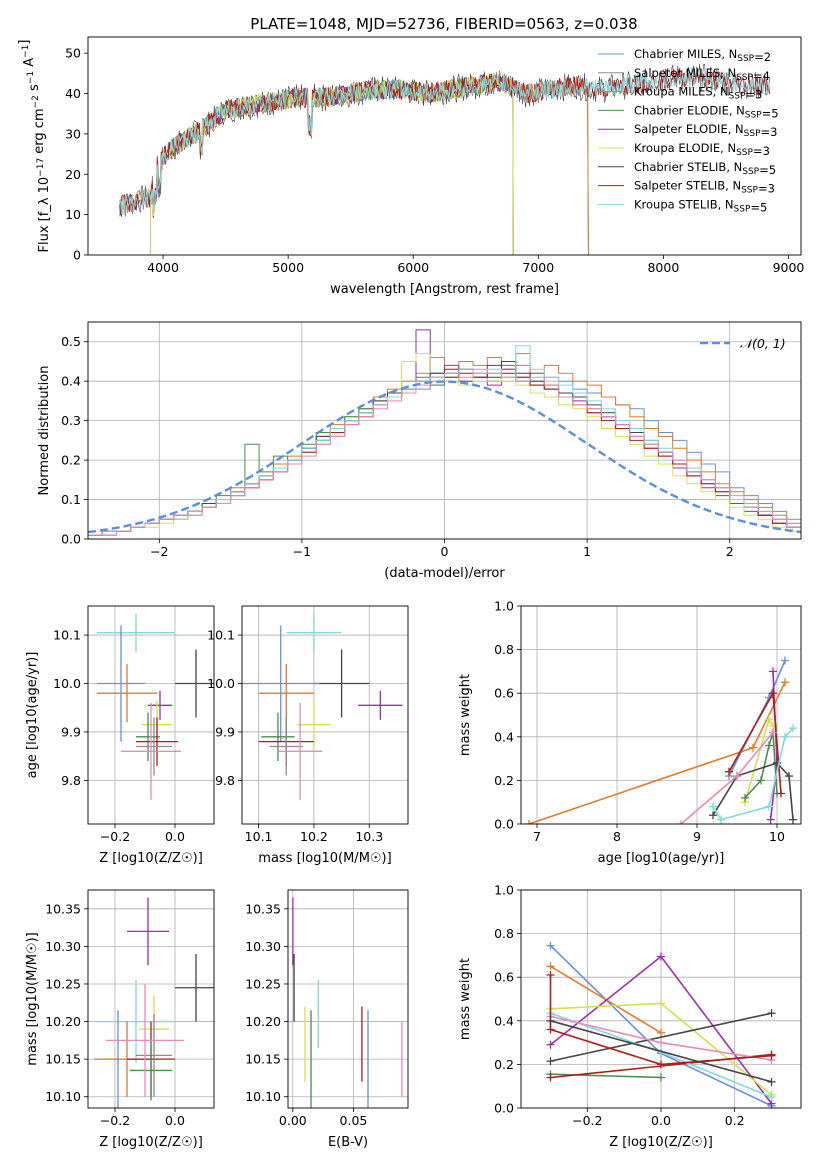 The image size is (819, 1170). What do you see at coordinates (704, 187) in the screenshot?
I see `legend-entry: Salpeter STELIB, NSSP=3` at bounding box center [704, 187].